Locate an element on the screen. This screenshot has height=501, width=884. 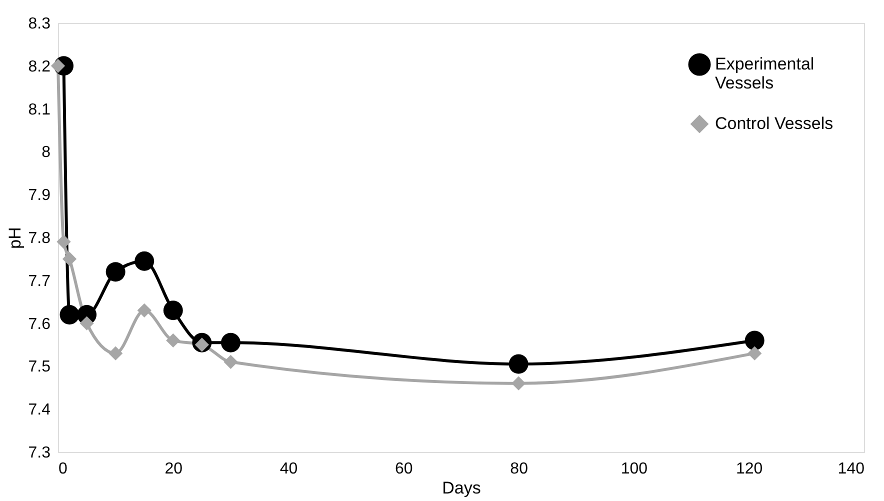
y-tick-label: 7.6 is located at coordinates (39, 324).